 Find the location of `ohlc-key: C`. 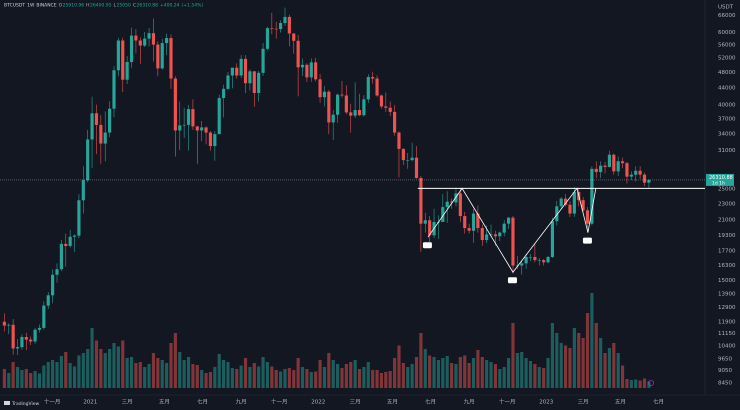

ohlc-key: C is located at coordinates (134, 6).